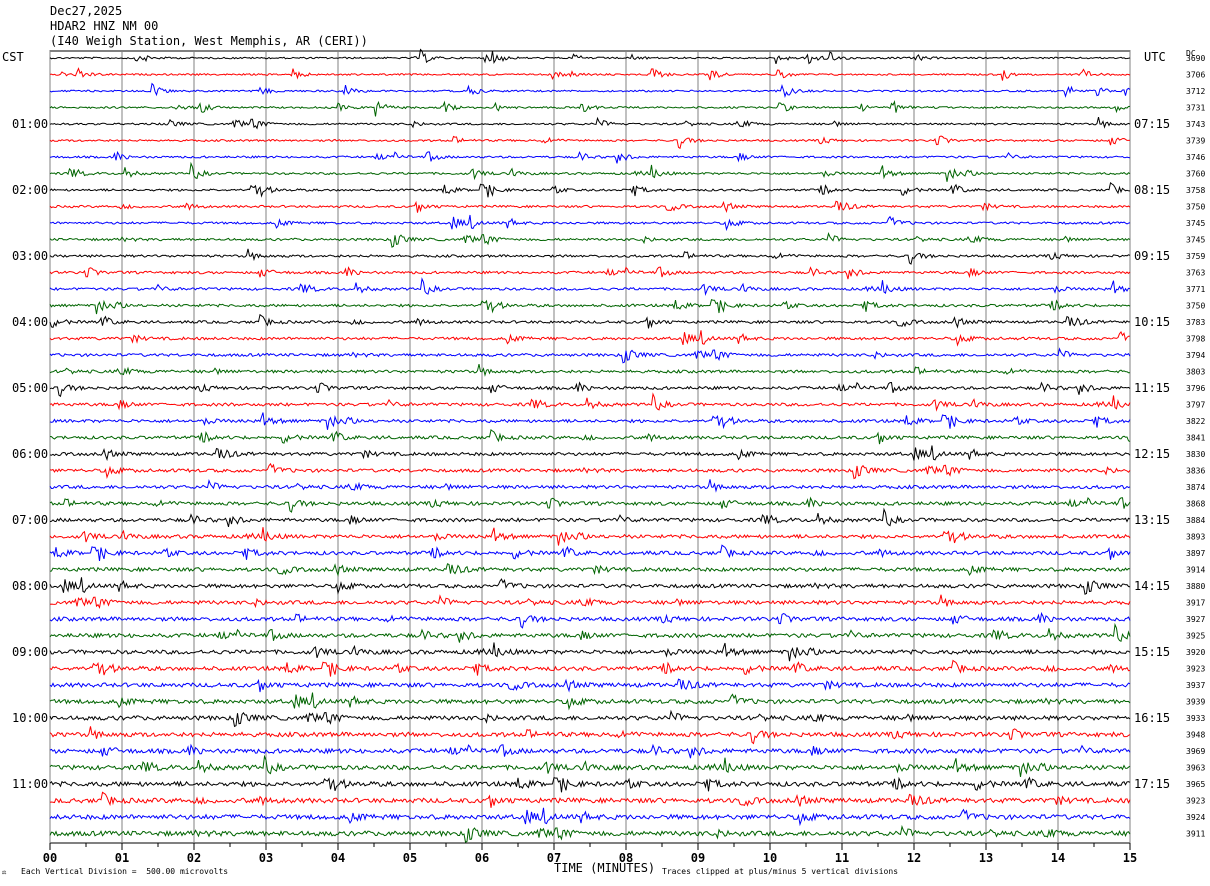  Describe the element at coordinates (122, 858) in the screenshot. I see `x-tick-label: 01` at that location.